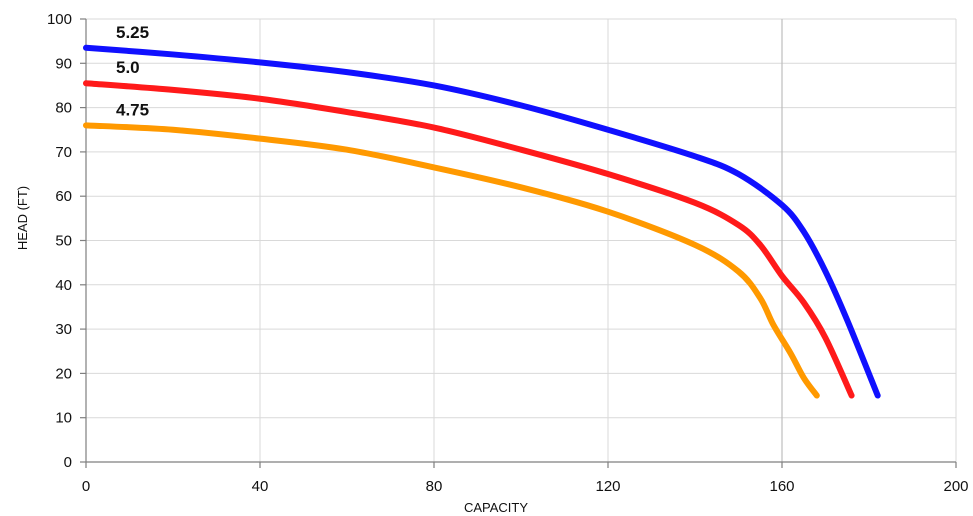 This screenshot has width=973, height=516. What do you see at coordinates (63, 373) in the screenshot?
I see `y-tick-label: 20` at bounding box center [63, 373].